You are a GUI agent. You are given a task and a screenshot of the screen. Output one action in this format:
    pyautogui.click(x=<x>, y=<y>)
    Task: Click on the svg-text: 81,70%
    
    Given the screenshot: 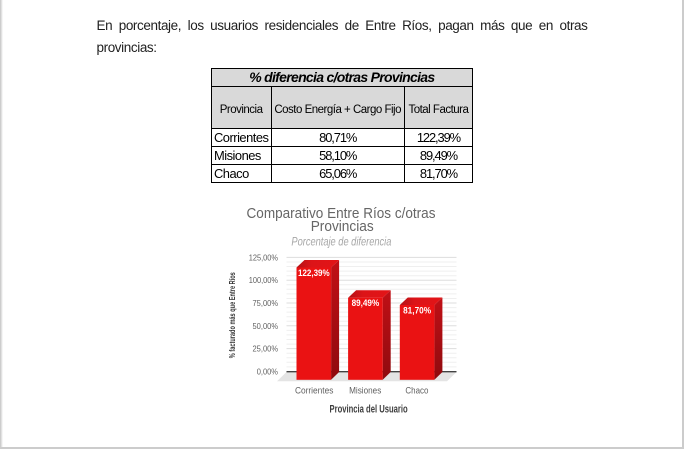 What is the action you would take?
    pyautogui.click(x=417, y=310)
    